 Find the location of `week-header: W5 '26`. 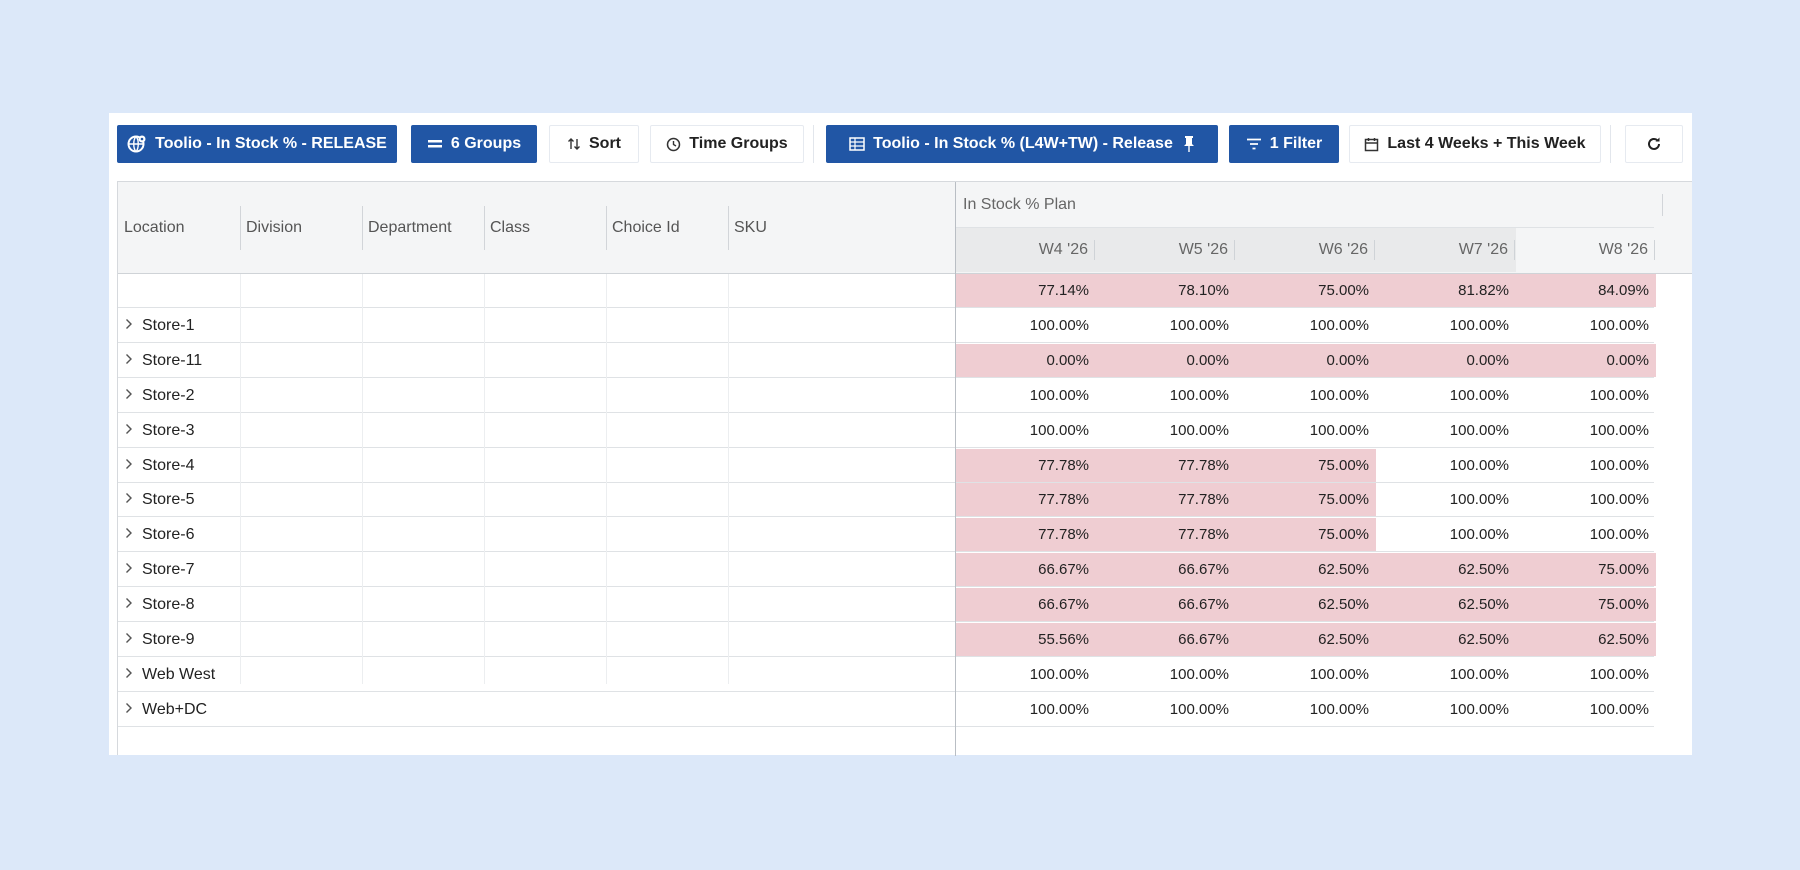

week-header: W5 '26 is located at coordinates (1166, 250).